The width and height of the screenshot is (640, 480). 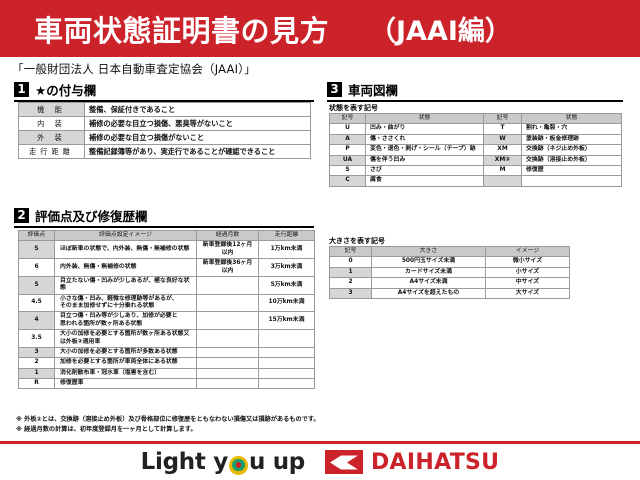 I want to click on rating-row: 1 消化剤散布車・冠水車（塩害を含む）, so click(x=166, y=373).